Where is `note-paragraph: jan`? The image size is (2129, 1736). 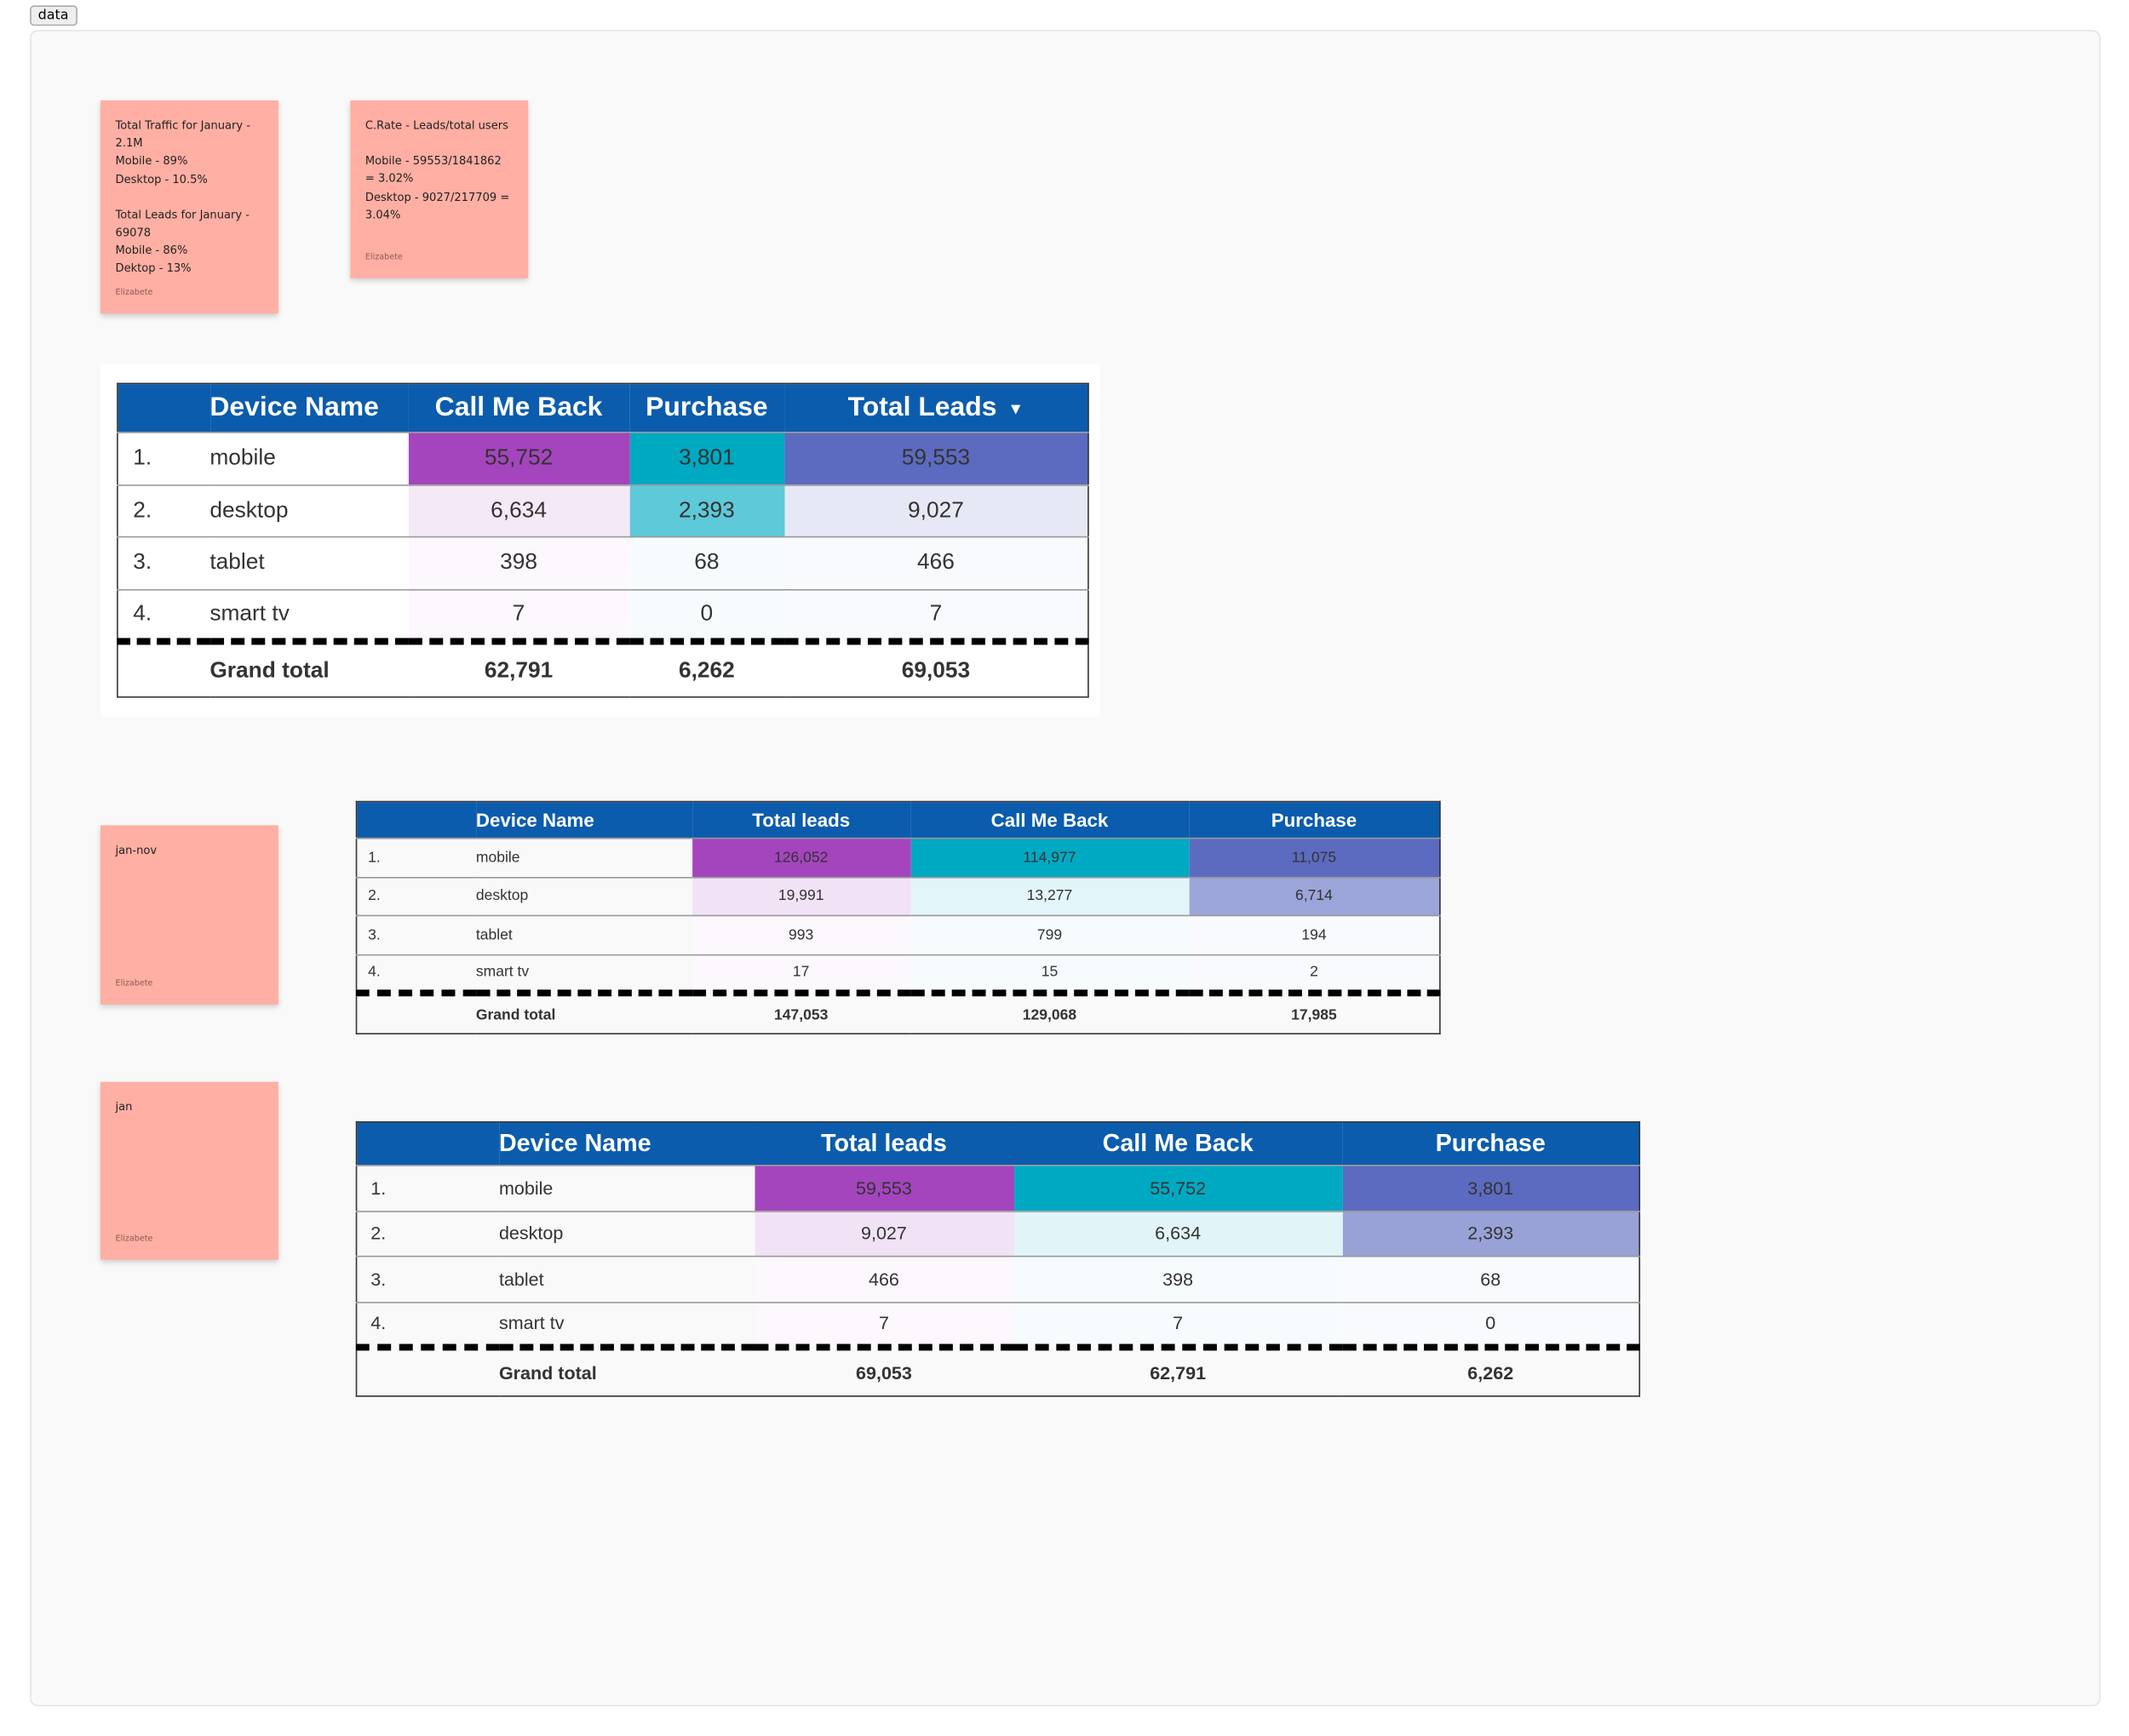 note-paragraph: jan is located at coordinates (190, 1107).